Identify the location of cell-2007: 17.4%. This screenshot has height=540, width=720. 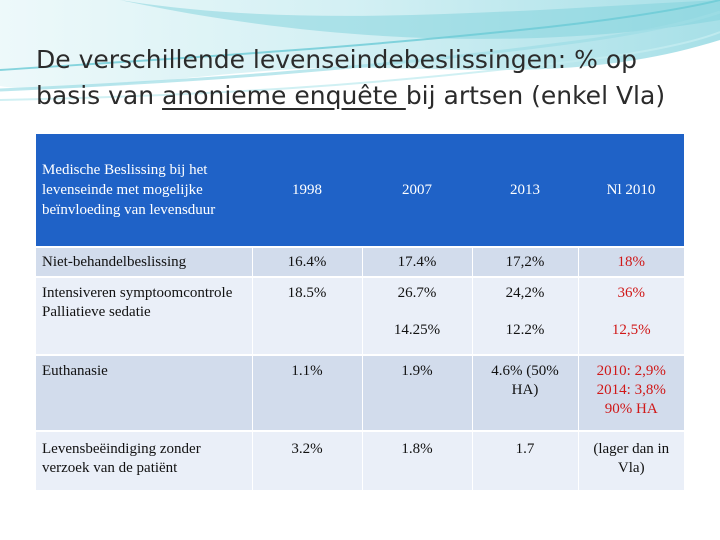
(416, 261).